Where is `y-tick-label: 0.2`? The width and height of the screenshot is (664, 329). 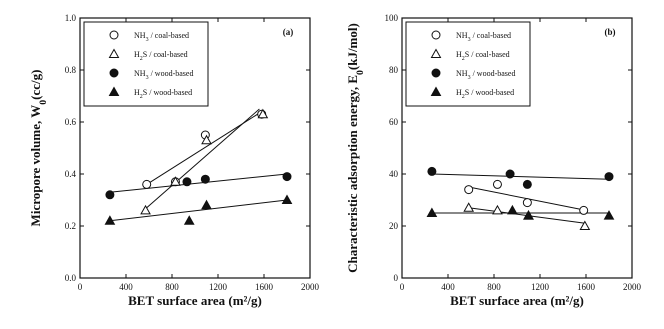
y-tick-label: 0.2 is located at coordinates (70, 226).